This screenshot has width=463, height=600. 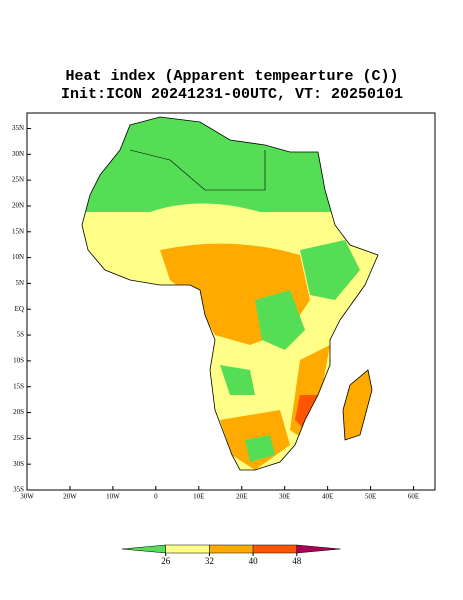 What do you see at coordinates (18, 206) in the screenshot?
I see `y-tick-label: 20N` at bounding box center [18, 206].